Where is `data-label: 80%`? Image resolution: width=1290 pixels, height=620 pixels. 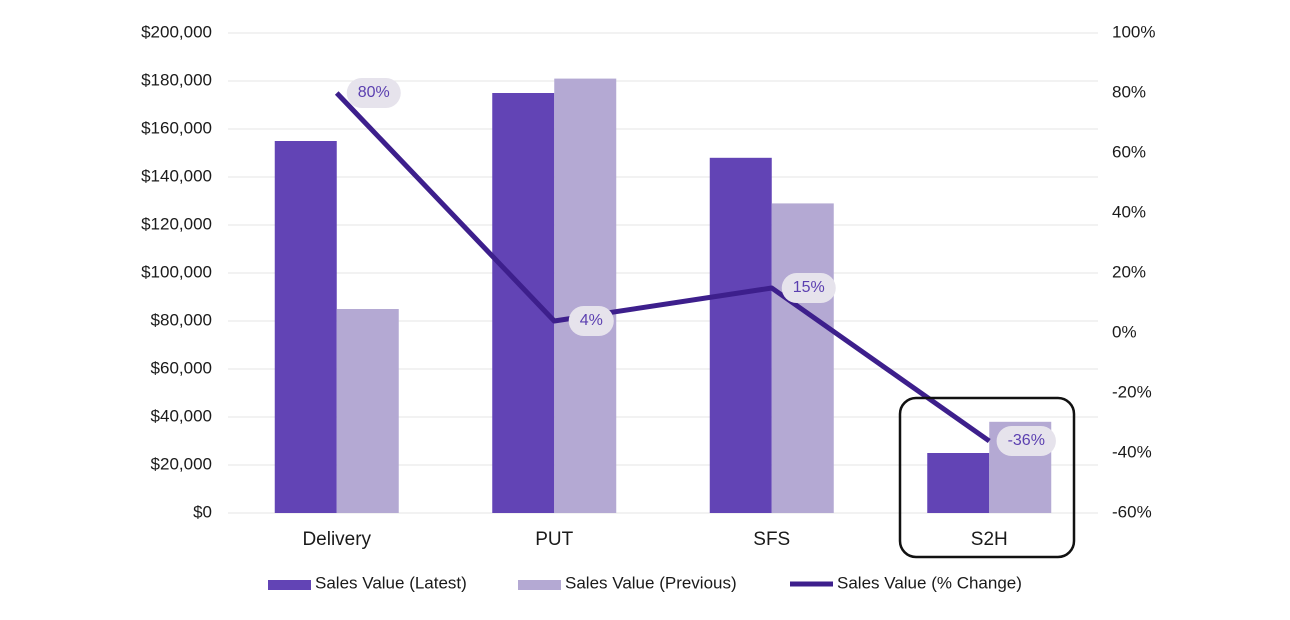
data-label: 80% is located at coordinates (373, 93).